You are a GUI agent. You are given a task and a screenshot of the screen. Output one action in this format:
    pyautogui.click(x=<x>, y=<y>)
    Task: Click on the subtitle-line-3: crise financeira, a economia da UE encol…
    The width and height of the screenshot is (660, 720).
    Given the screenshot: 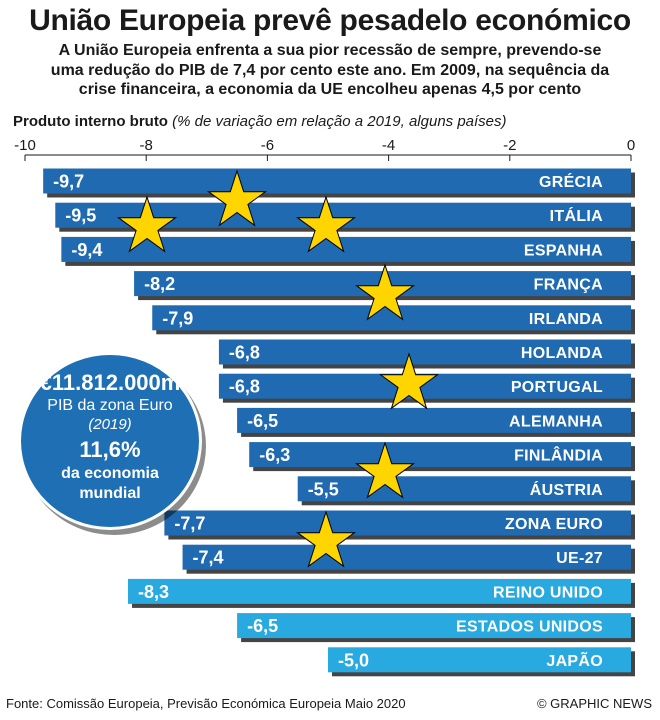 What is the action you would take?
    pyautogui.click(x=330, y=89)
    